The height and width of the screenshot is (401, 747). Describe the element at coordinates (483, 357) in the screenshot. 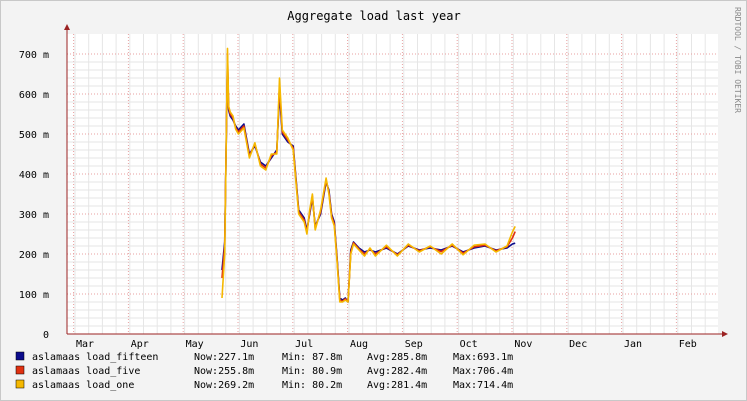

I see `legend-max: Max:693.1m` at that location.